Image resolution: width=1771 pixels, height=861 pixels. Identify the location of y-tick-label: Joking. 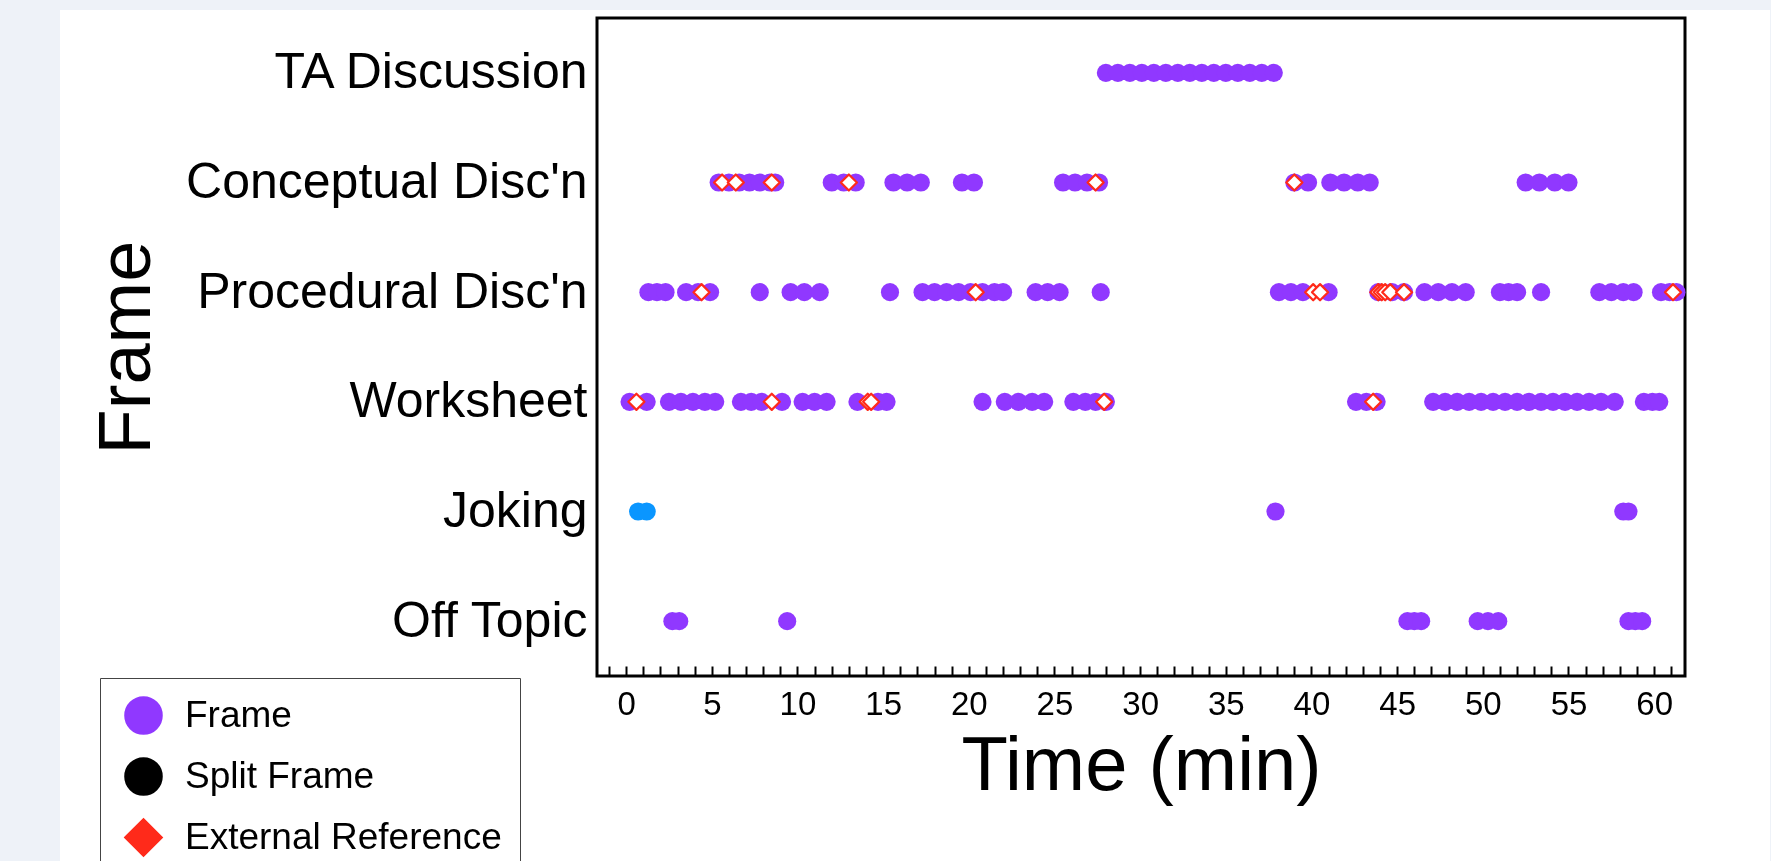
(515, 510).